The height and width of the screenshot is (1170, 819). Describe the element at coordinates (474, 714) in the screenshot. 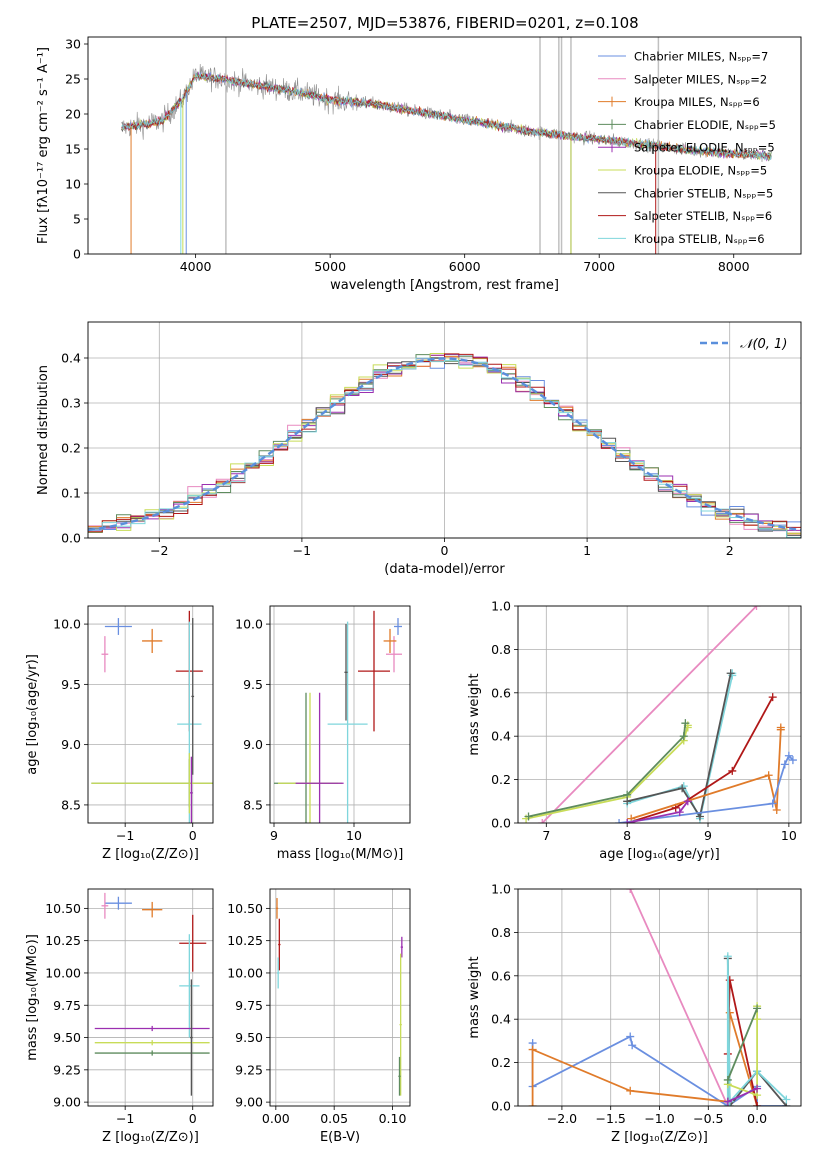

I see `y-axis-label: mass weight` at that location.